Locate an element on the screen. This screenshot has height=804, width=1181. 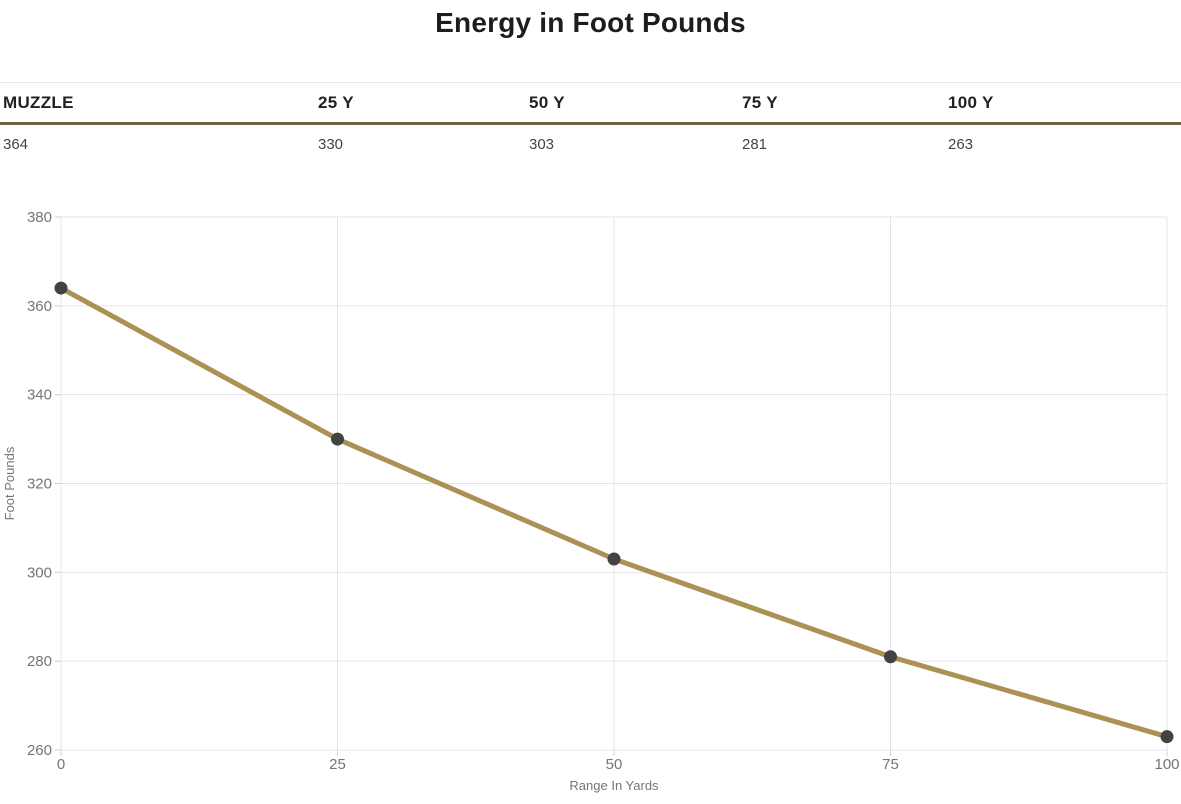
x-tick-label: 0 is located at coordinates (61, 764).